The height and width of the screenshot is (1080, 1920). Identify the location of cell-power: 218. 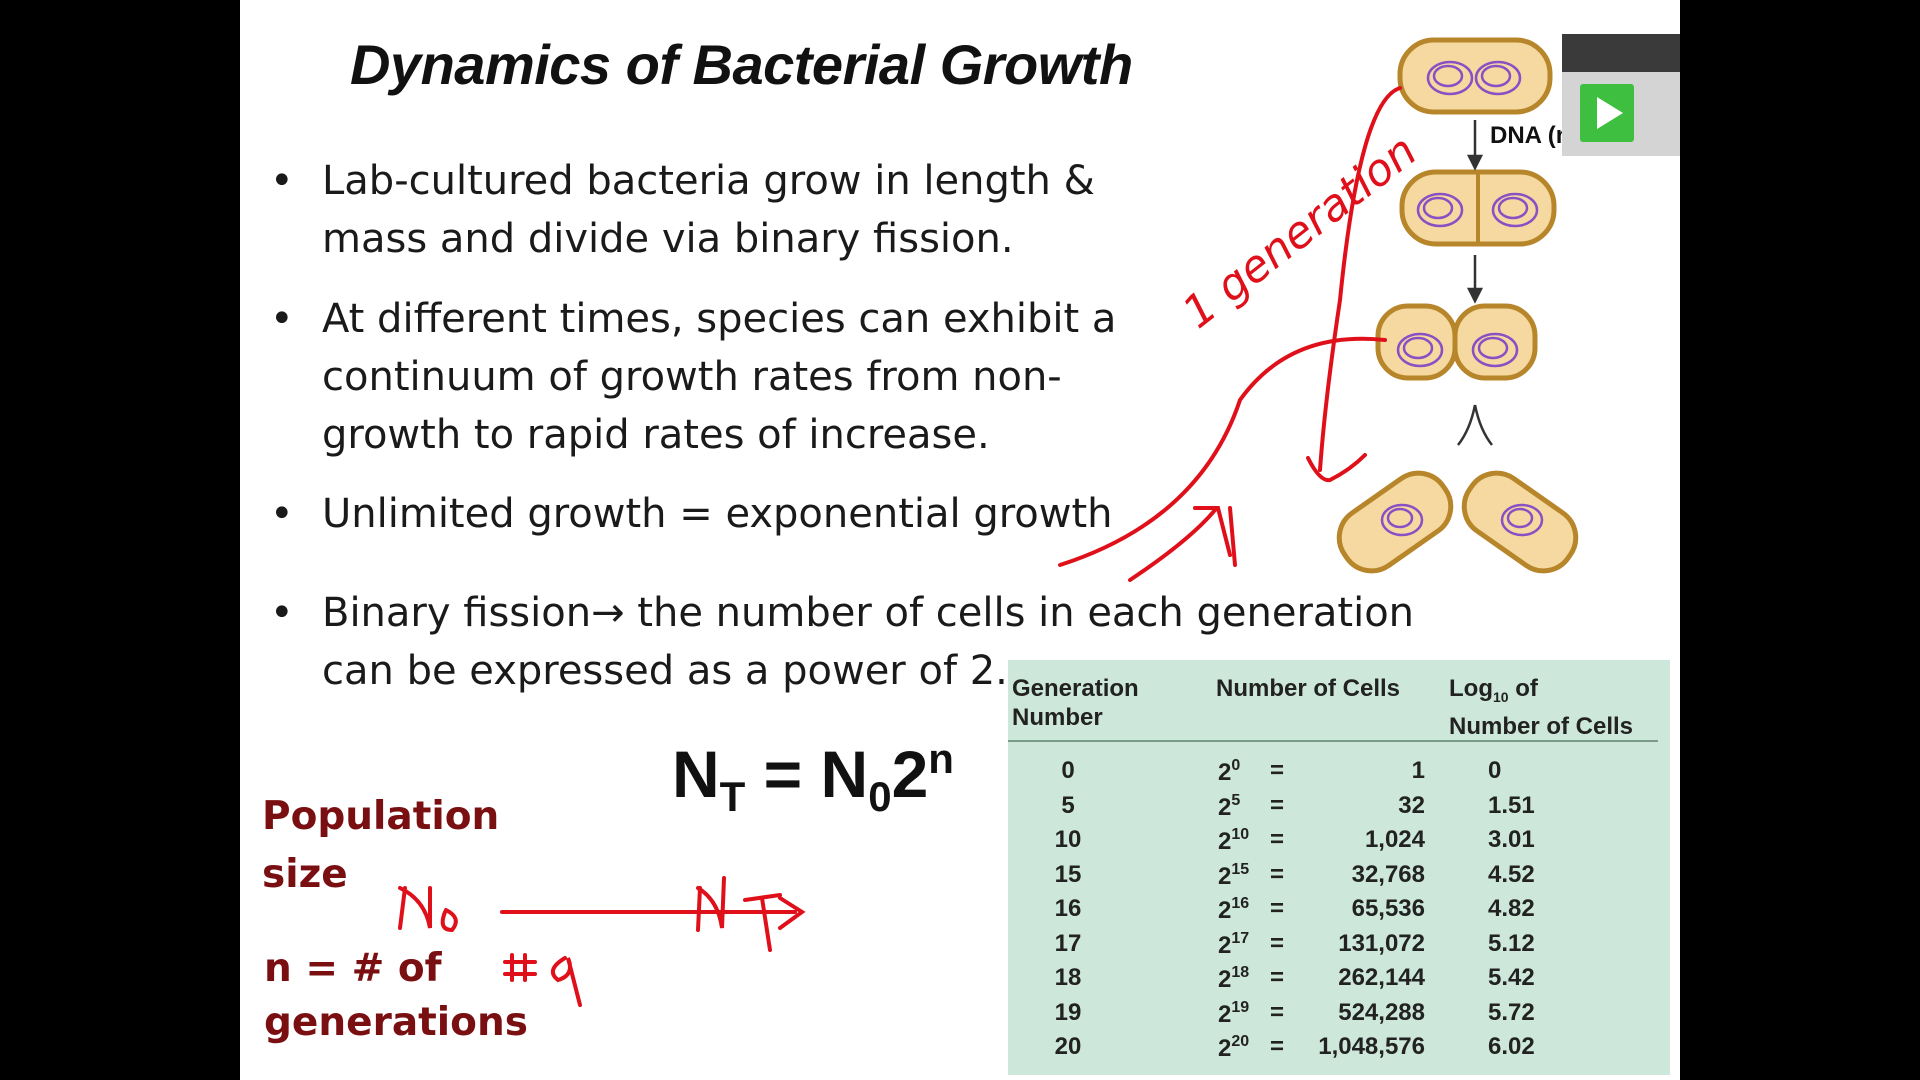
(1234, 978).